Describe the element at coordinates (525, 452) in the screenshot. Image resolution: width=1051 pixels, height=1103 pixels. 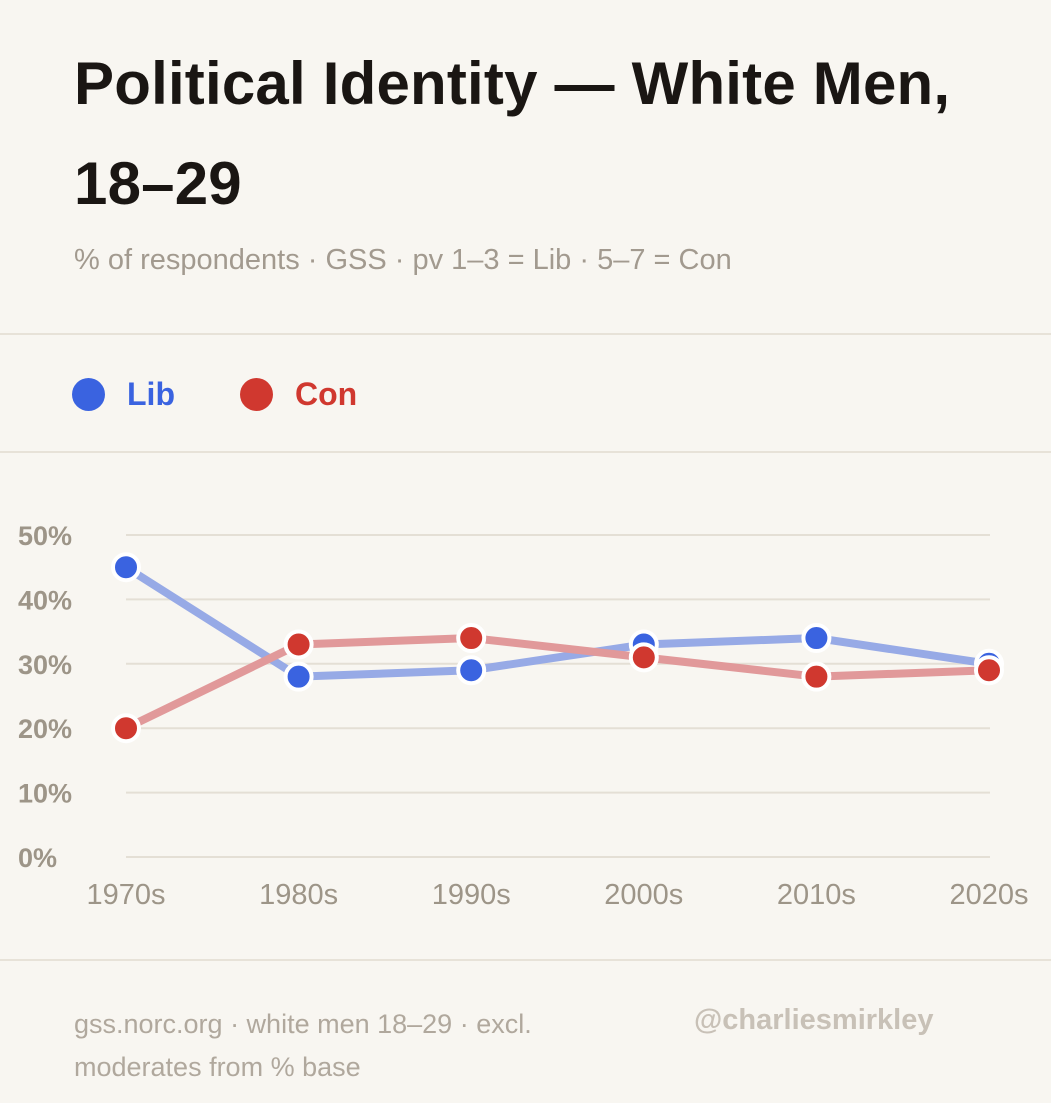
I see `legend-divider` at that location.